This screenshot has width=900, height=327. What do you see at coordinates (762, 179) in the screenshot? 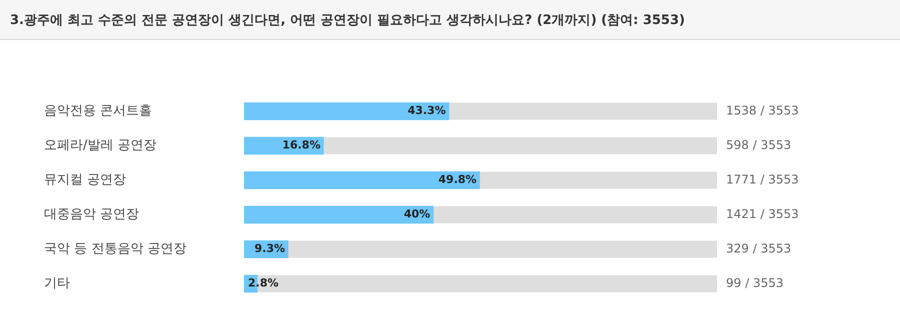
I see `text: 1771 / 3553` at bounding box center [762, 179].